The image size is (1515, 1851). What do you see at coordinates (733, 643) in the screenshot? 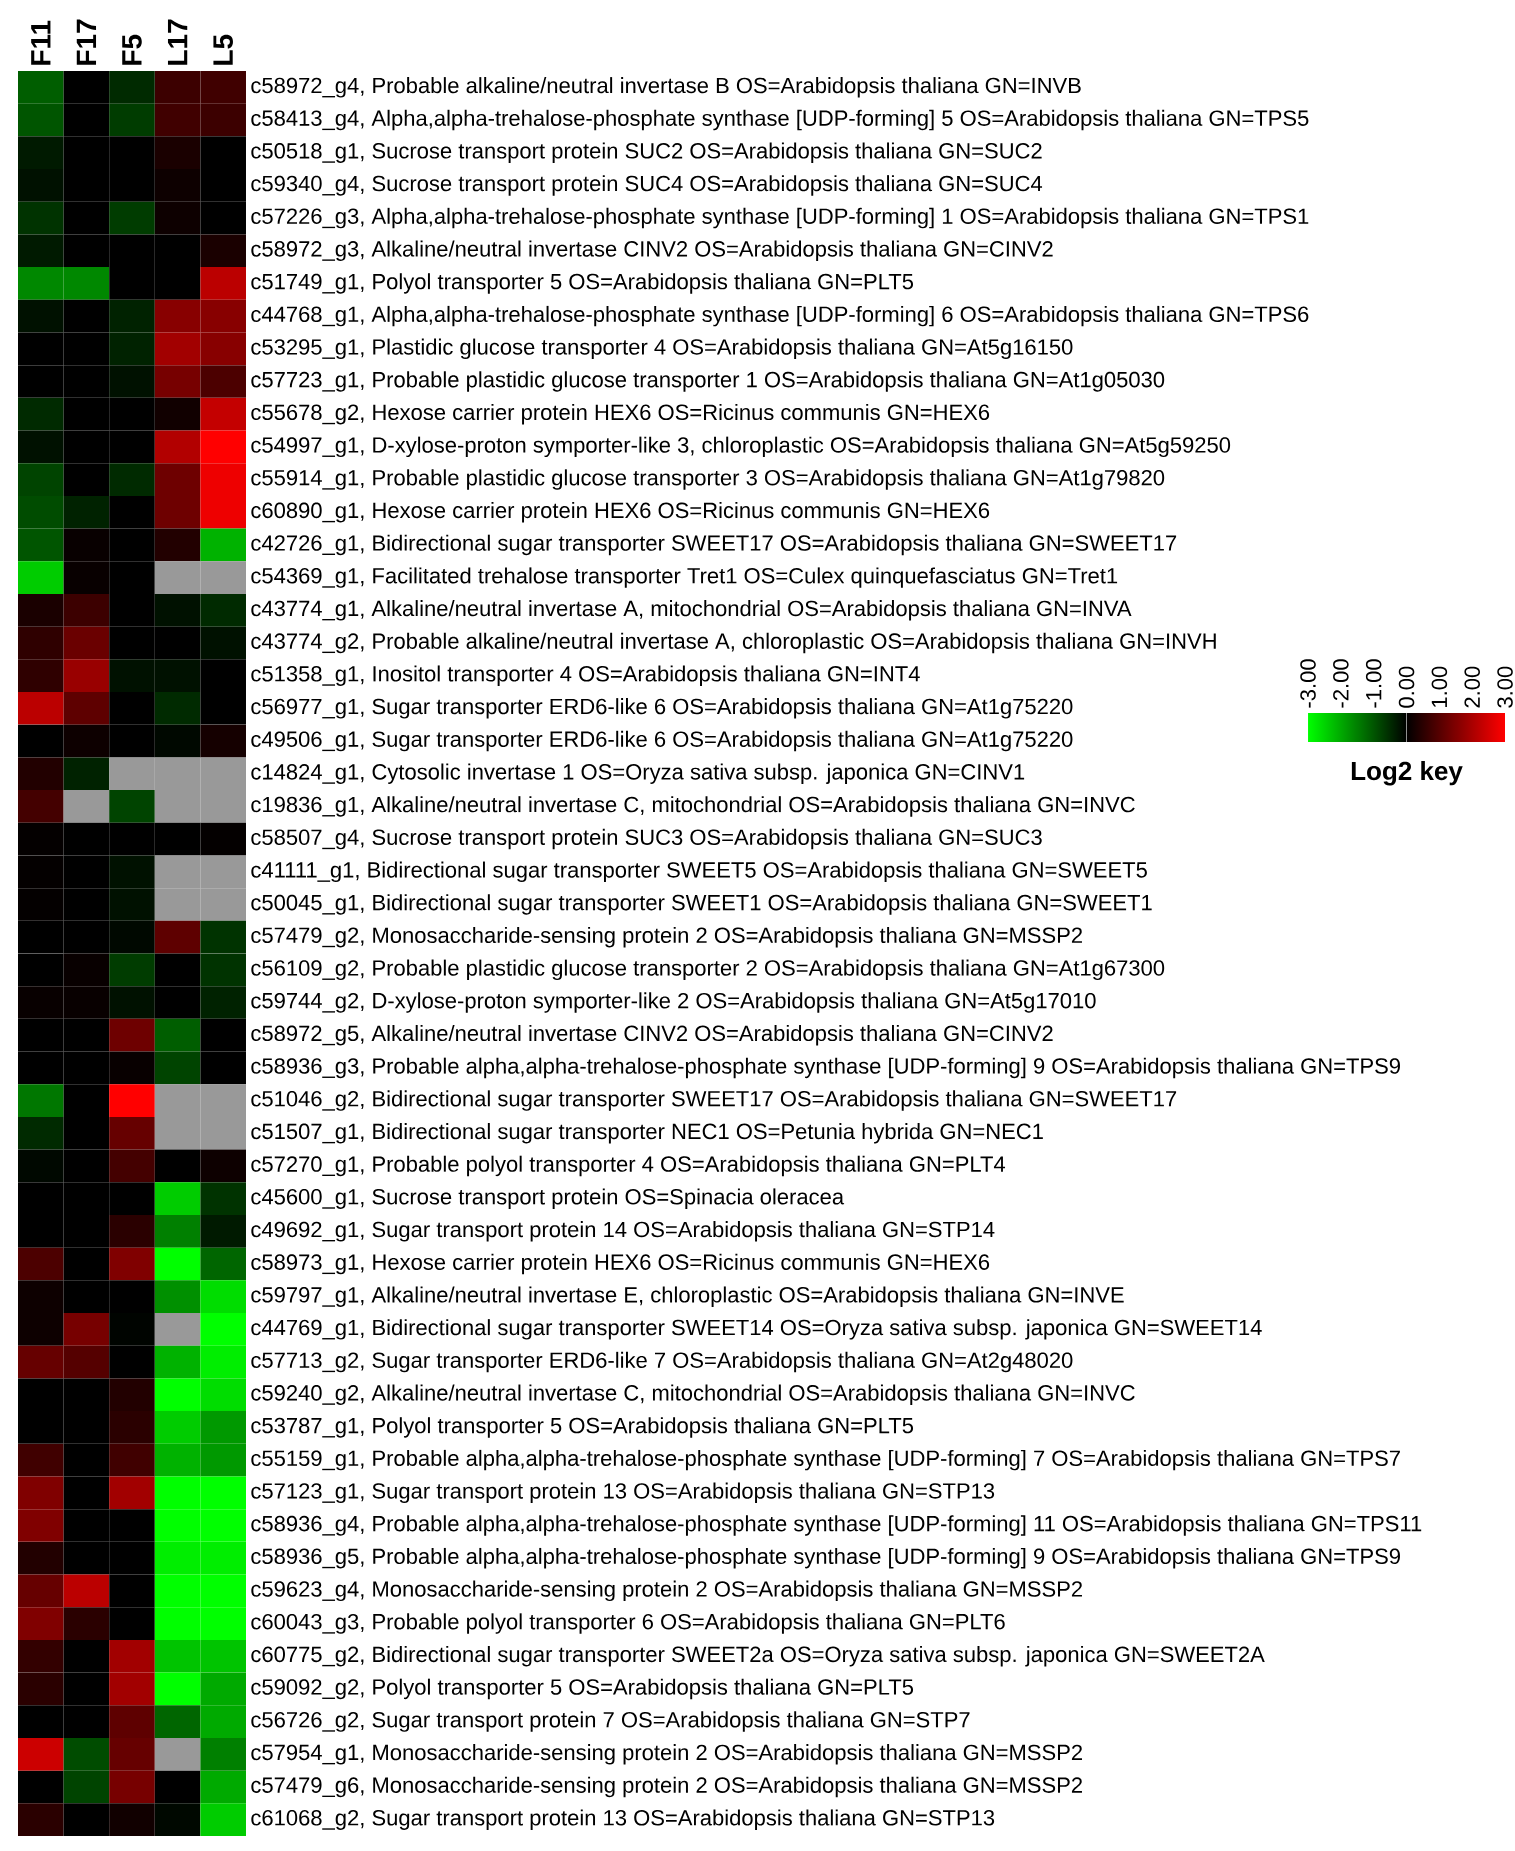
I see `y-tick-label: c43774_g2, Probable alkaline/neutral invertase A, chloroplastic OS=Arabidopsis thaliana GN=INVH` at bounding box center [733, 643].